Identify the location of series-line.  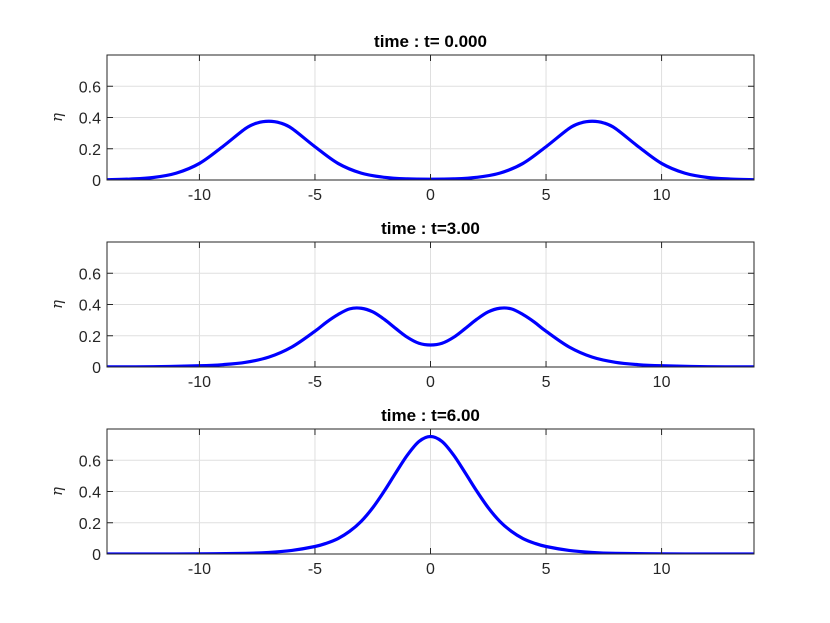
(430, 336).